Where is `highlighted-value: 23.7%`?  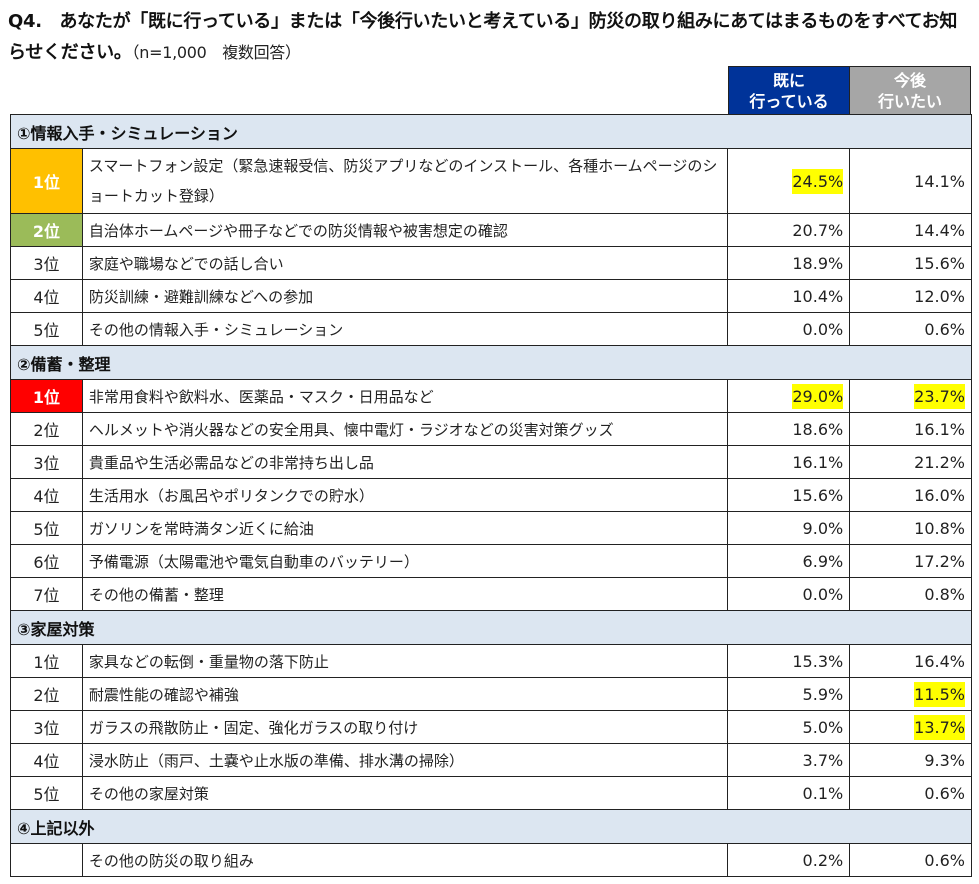 highlighted-value: 23.7% is located at coordinates (939, 396).